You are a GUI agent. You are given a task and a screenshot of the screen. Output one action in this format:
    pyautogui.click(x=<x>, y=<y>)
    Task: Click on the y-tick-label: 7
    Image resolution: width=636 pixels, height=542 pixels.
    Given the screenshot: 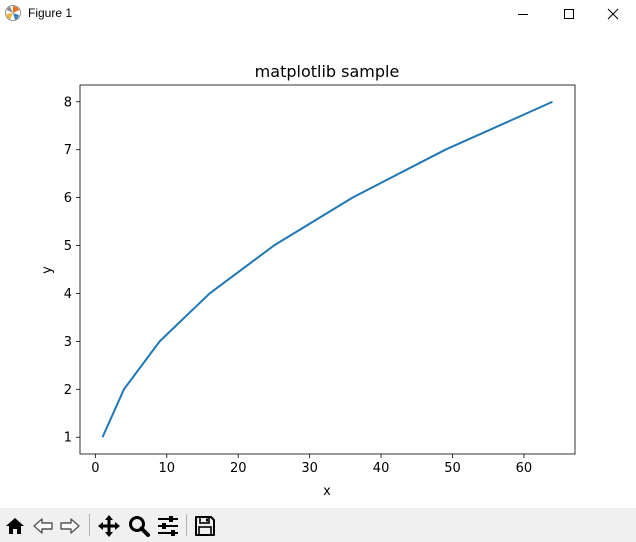 What is the action you would take?
    pyautogui.click(x=68, y=150)
    